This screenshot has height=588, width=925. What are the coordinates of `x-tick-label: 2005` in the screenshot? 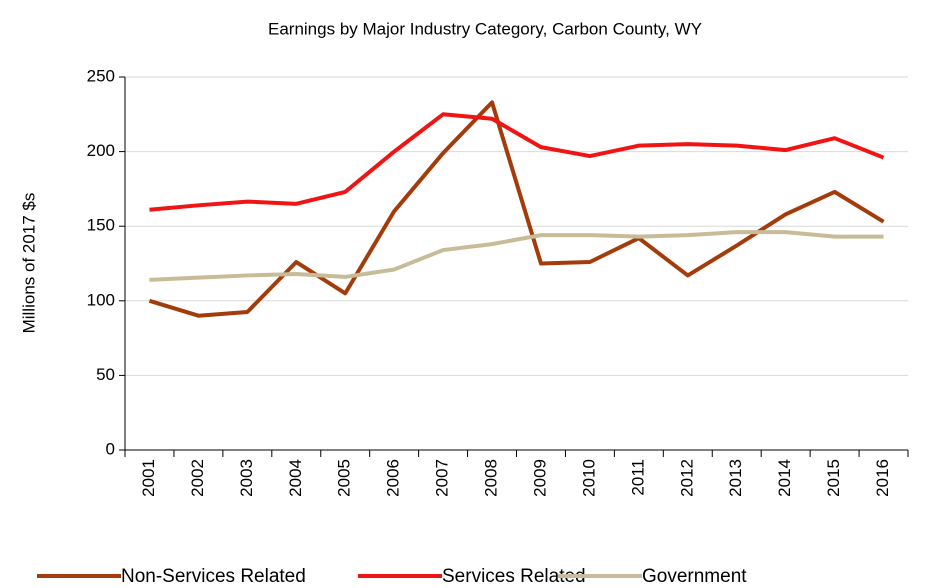 It's located at (344, 478).